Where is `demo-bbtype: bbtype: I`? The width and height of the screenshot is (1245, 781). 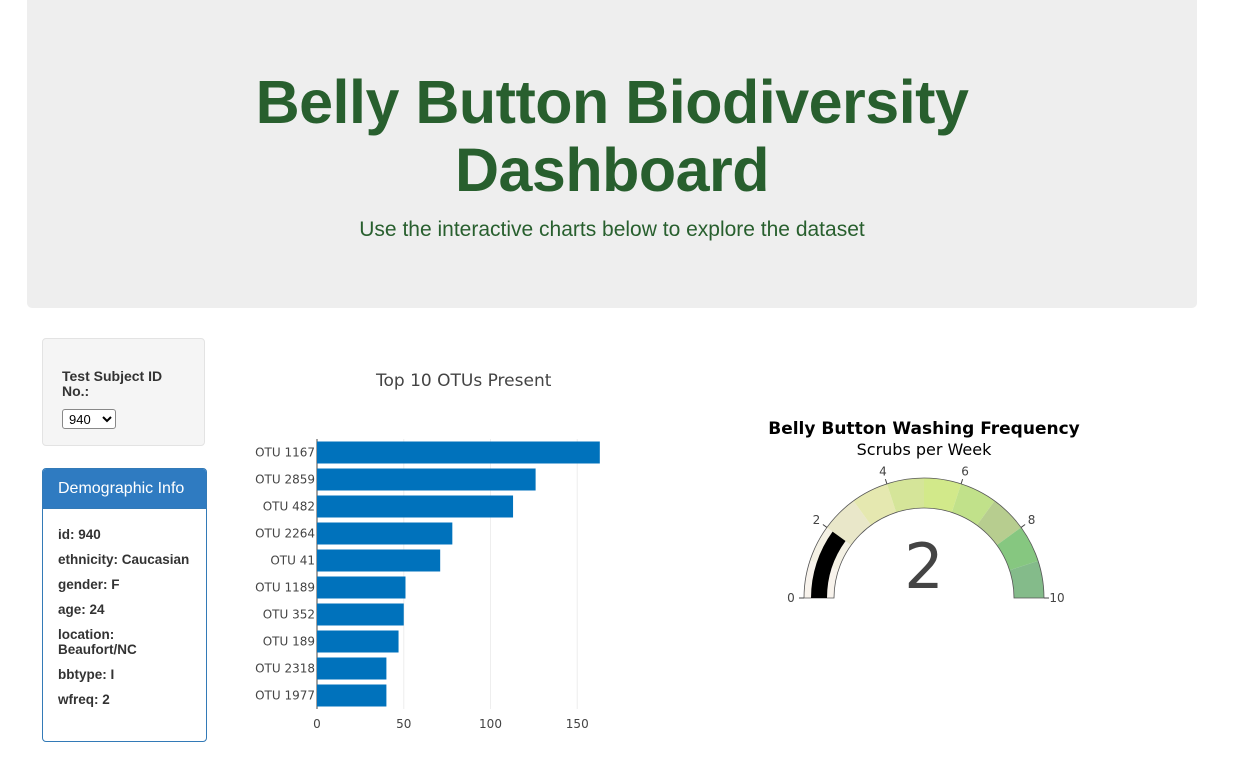 demo-bbtype: bbtype: I is located at coordinates (86, 674).